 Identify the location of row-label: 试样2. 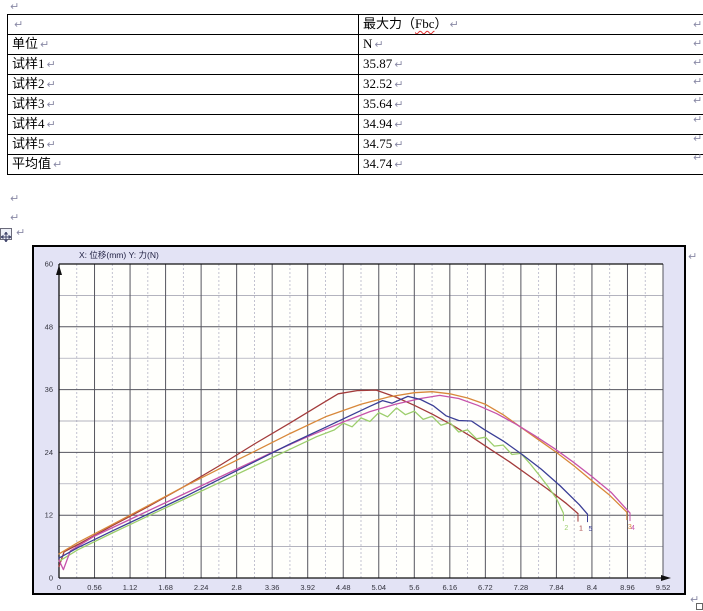
(28, 83).